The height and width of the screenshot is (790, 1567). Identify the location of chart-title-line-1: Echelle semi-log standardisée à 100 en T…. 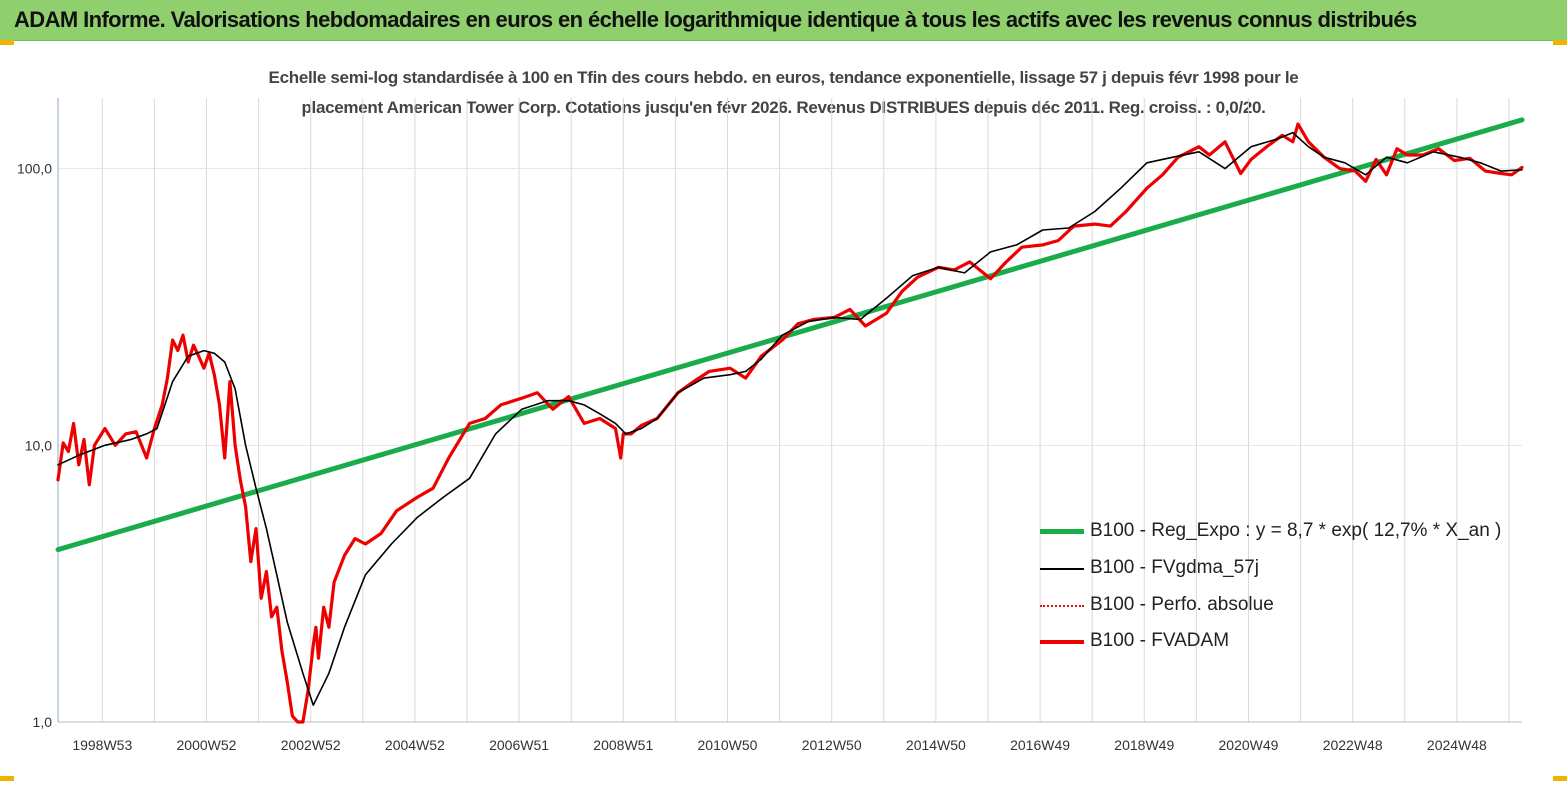
(783, 77).